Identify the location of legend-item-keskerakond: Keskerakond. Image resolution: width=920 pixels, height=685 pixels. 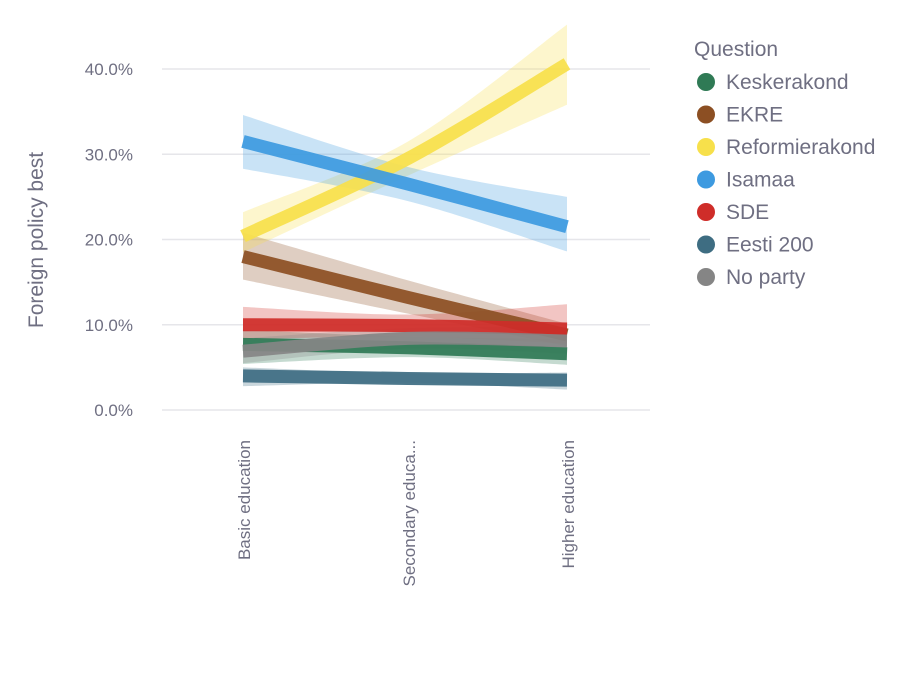
(773, 82).